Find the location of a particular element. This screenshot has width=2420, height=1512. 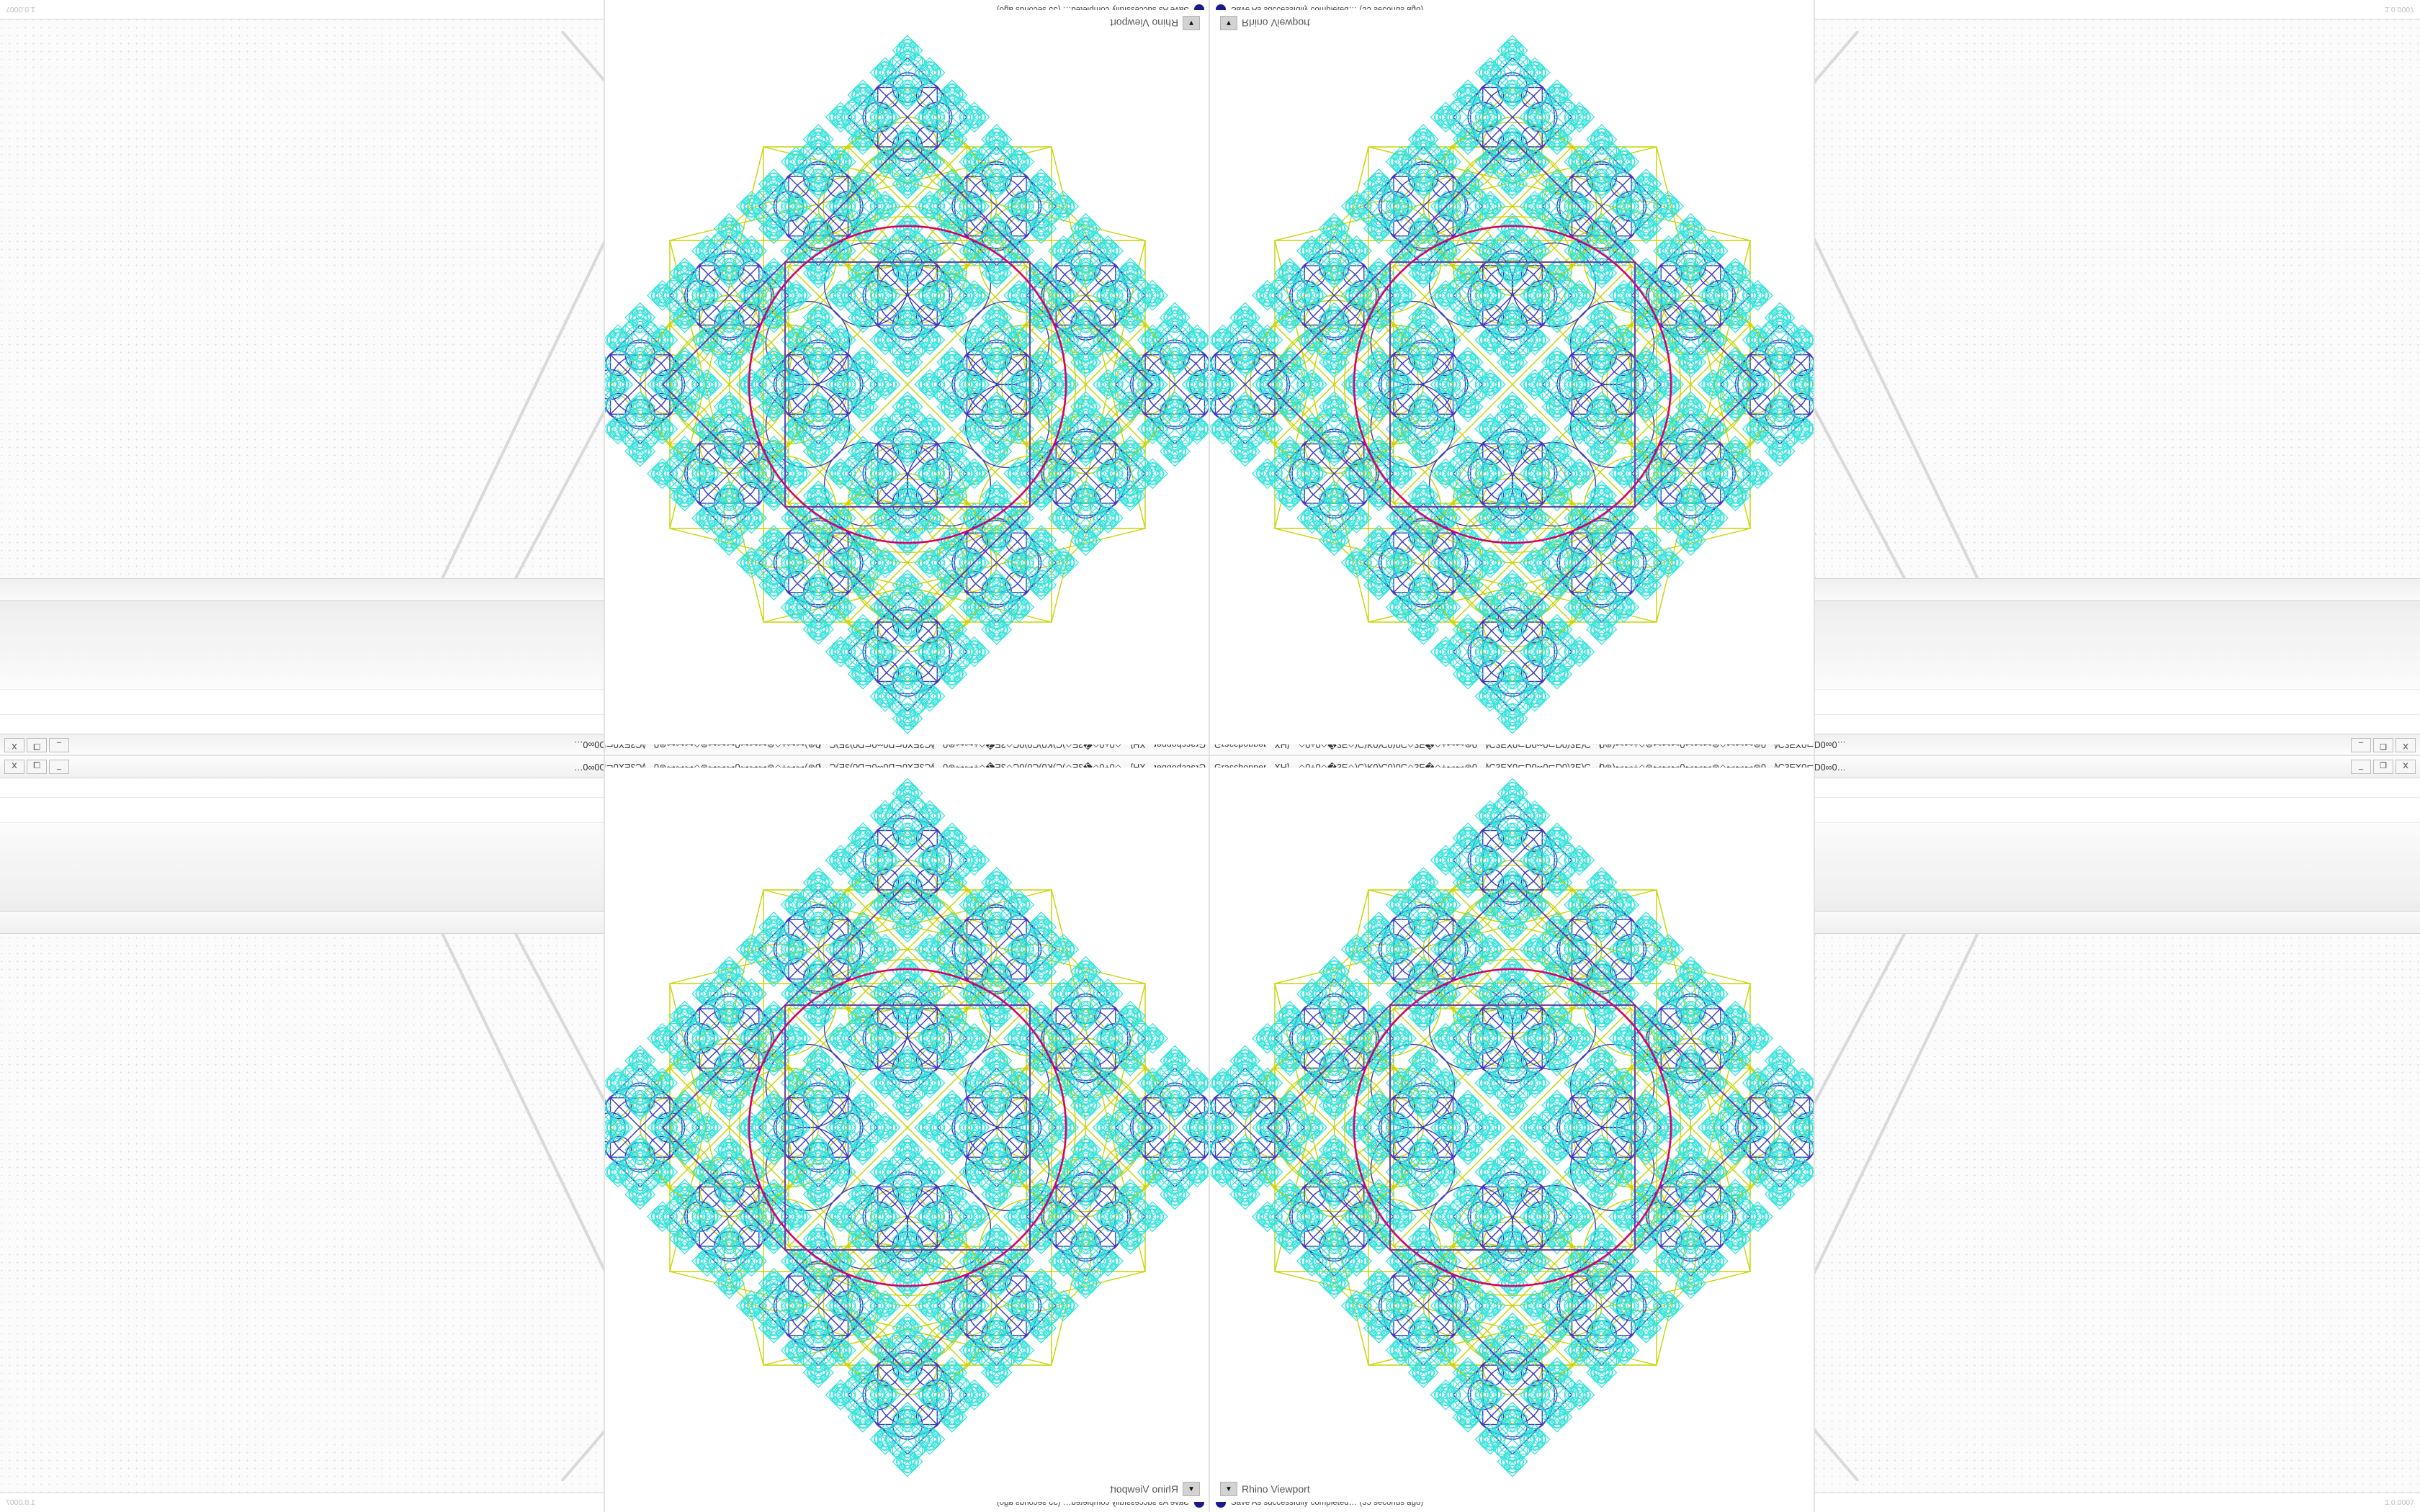

pane-divider-horizontal is located at coordinates (1210, 755).